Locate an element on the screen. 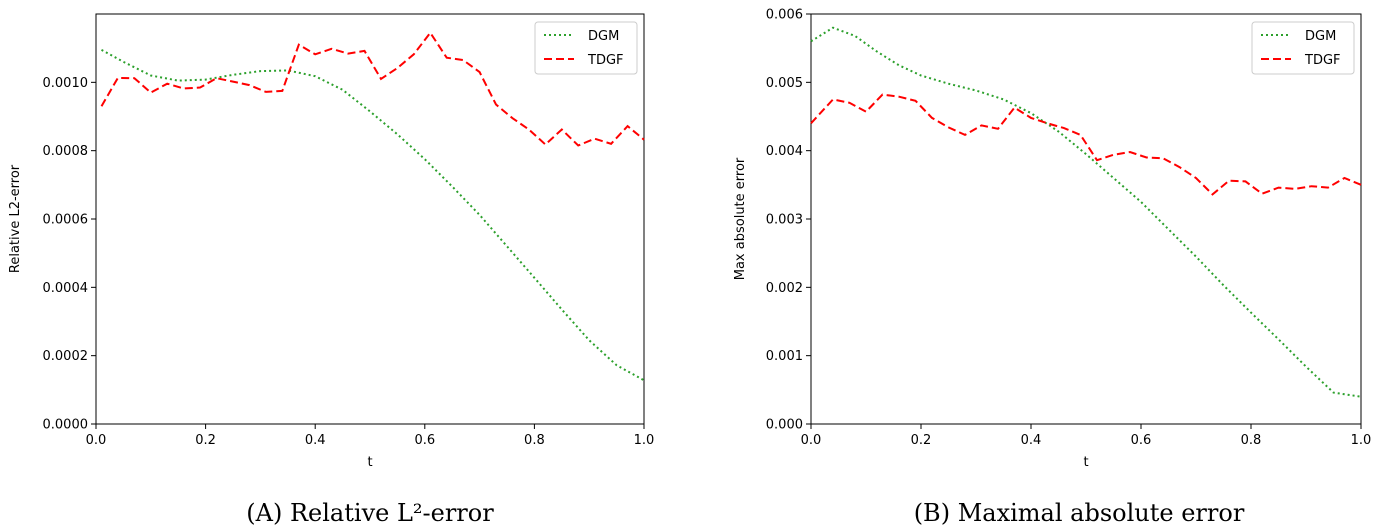  legend-label-dgm-b: DGM is located at coordinates (1320, 36).